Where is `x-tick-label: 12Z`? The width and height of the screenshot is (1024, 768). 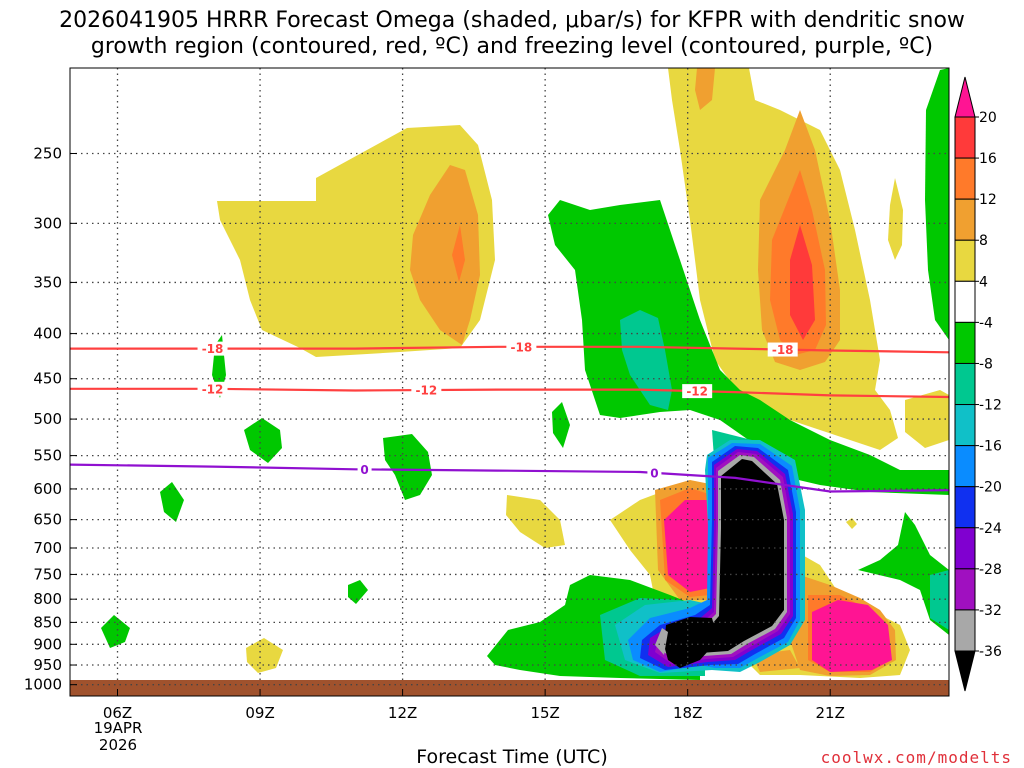
x-tick-label: 12Z is located at coordinates (402, 713).